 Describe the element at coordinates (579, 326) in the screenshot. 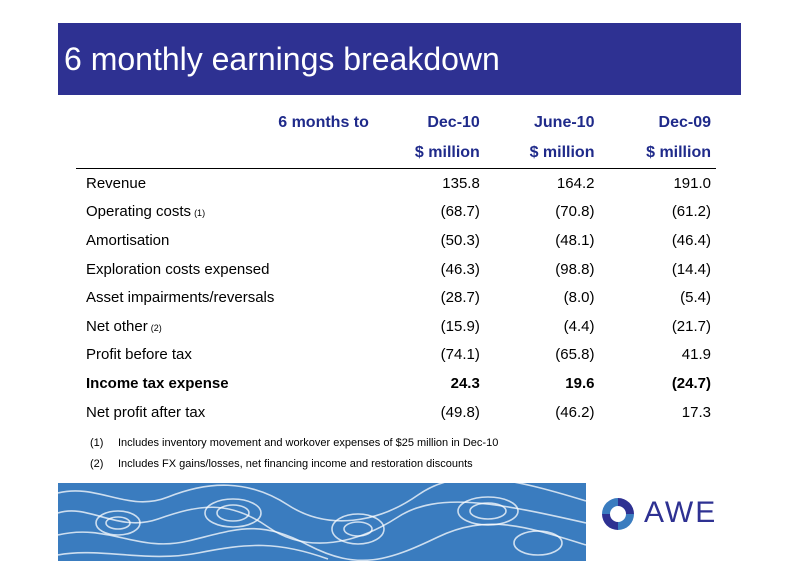

I see `row-value: (4.4)` at that location.